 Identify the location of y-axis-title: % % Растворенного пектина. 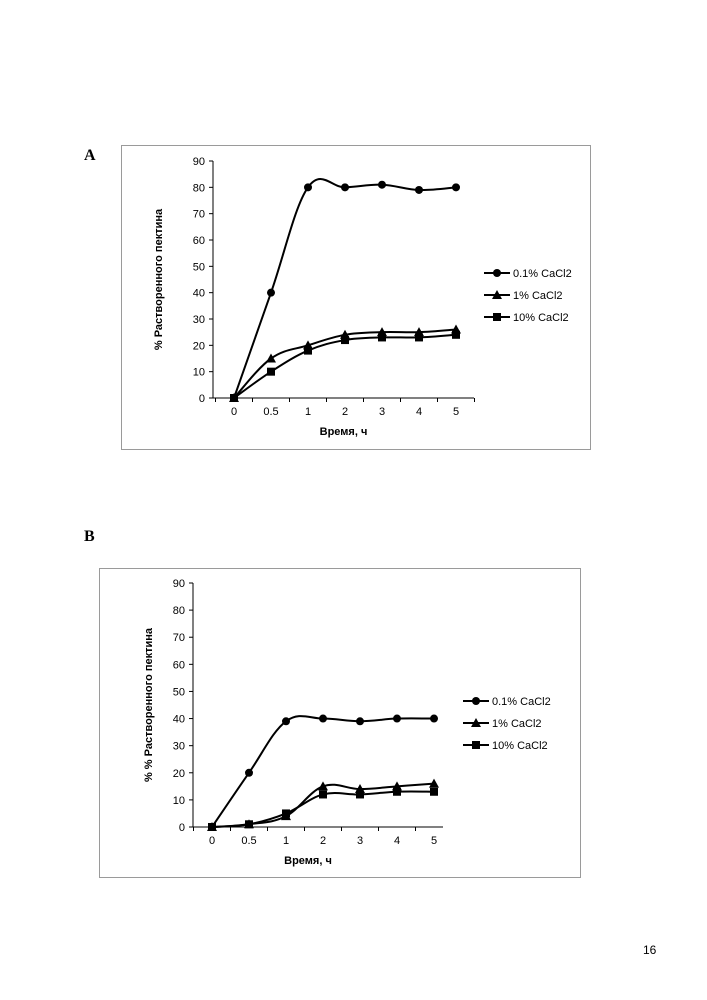
(149, 704).